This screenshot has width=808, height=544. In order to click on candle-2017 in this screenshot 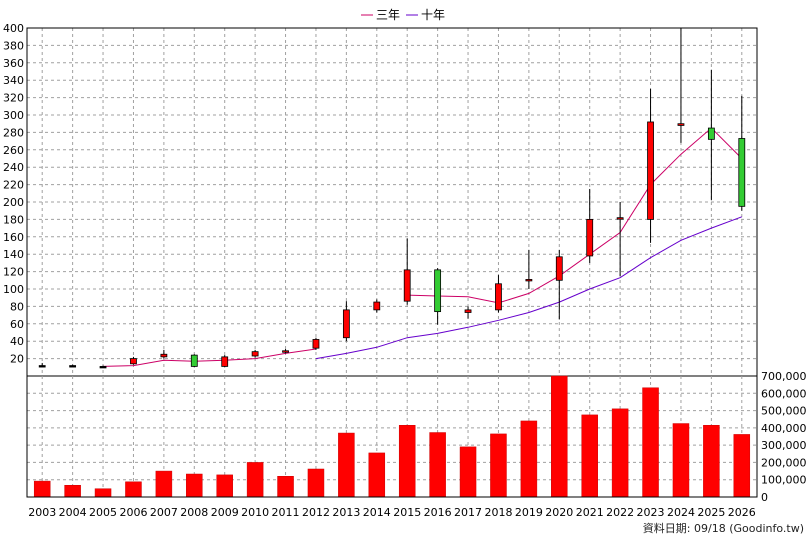, I will do `click(468, 312)`.